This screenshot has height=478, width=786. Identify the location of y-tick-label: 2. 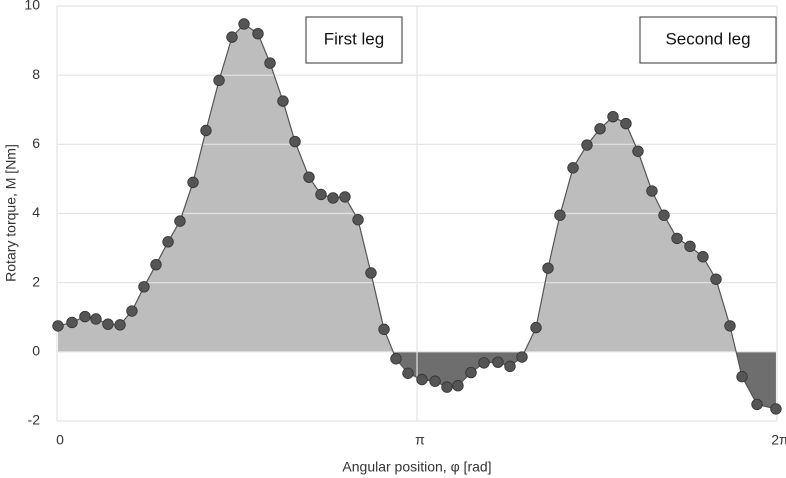
(36, 281).